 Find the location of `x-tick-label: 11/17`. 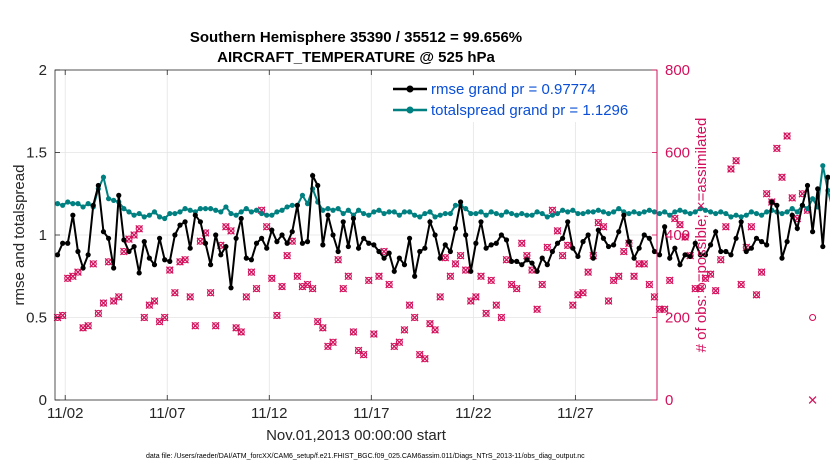

x-tick-label: 11/17 is located at coordinates (371, 413).